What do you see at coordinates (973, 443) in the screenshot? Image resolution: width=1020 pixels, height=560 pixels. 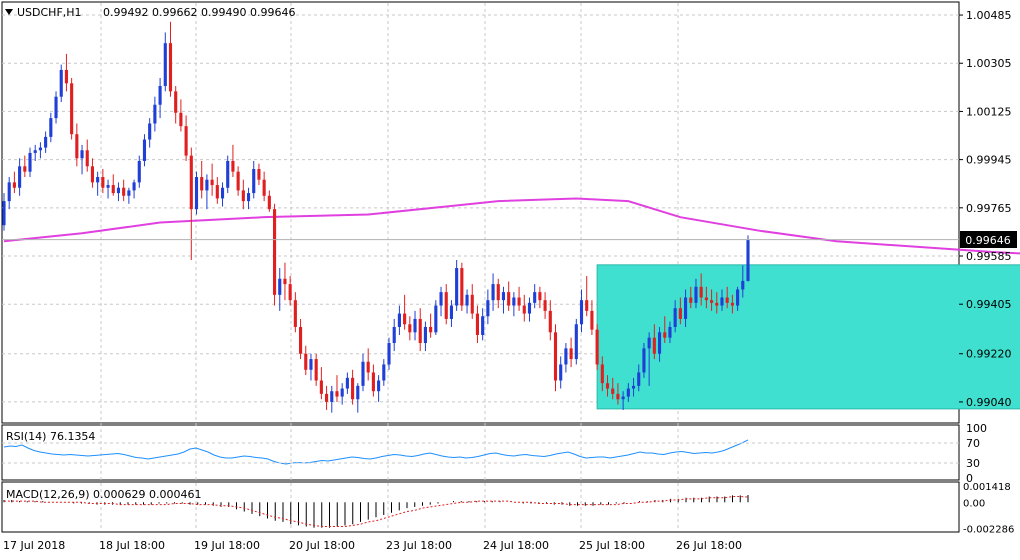 I see `rsi-tick-label: 70` at bounding box center [973, 443].